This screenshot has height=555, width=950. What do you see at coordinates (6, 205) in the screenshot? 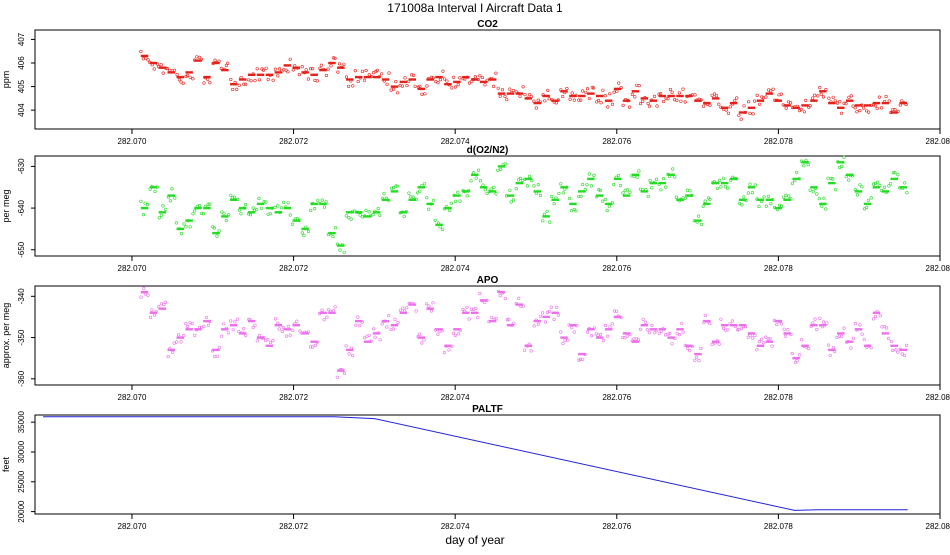
I see `y-axis-label: per meg` at bounding box center [6, 205].